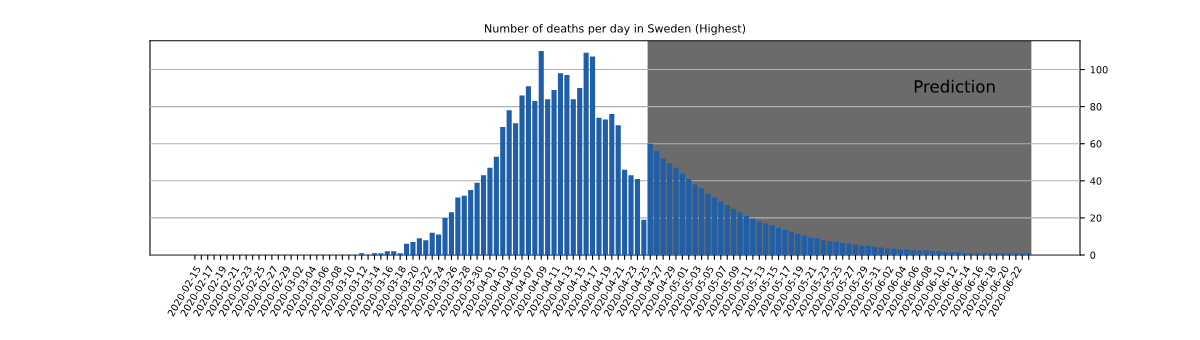 Image resolution: width=1200 pixels, height=340 pixels. I want to click on band-label: Prediction, so click(954, 86).